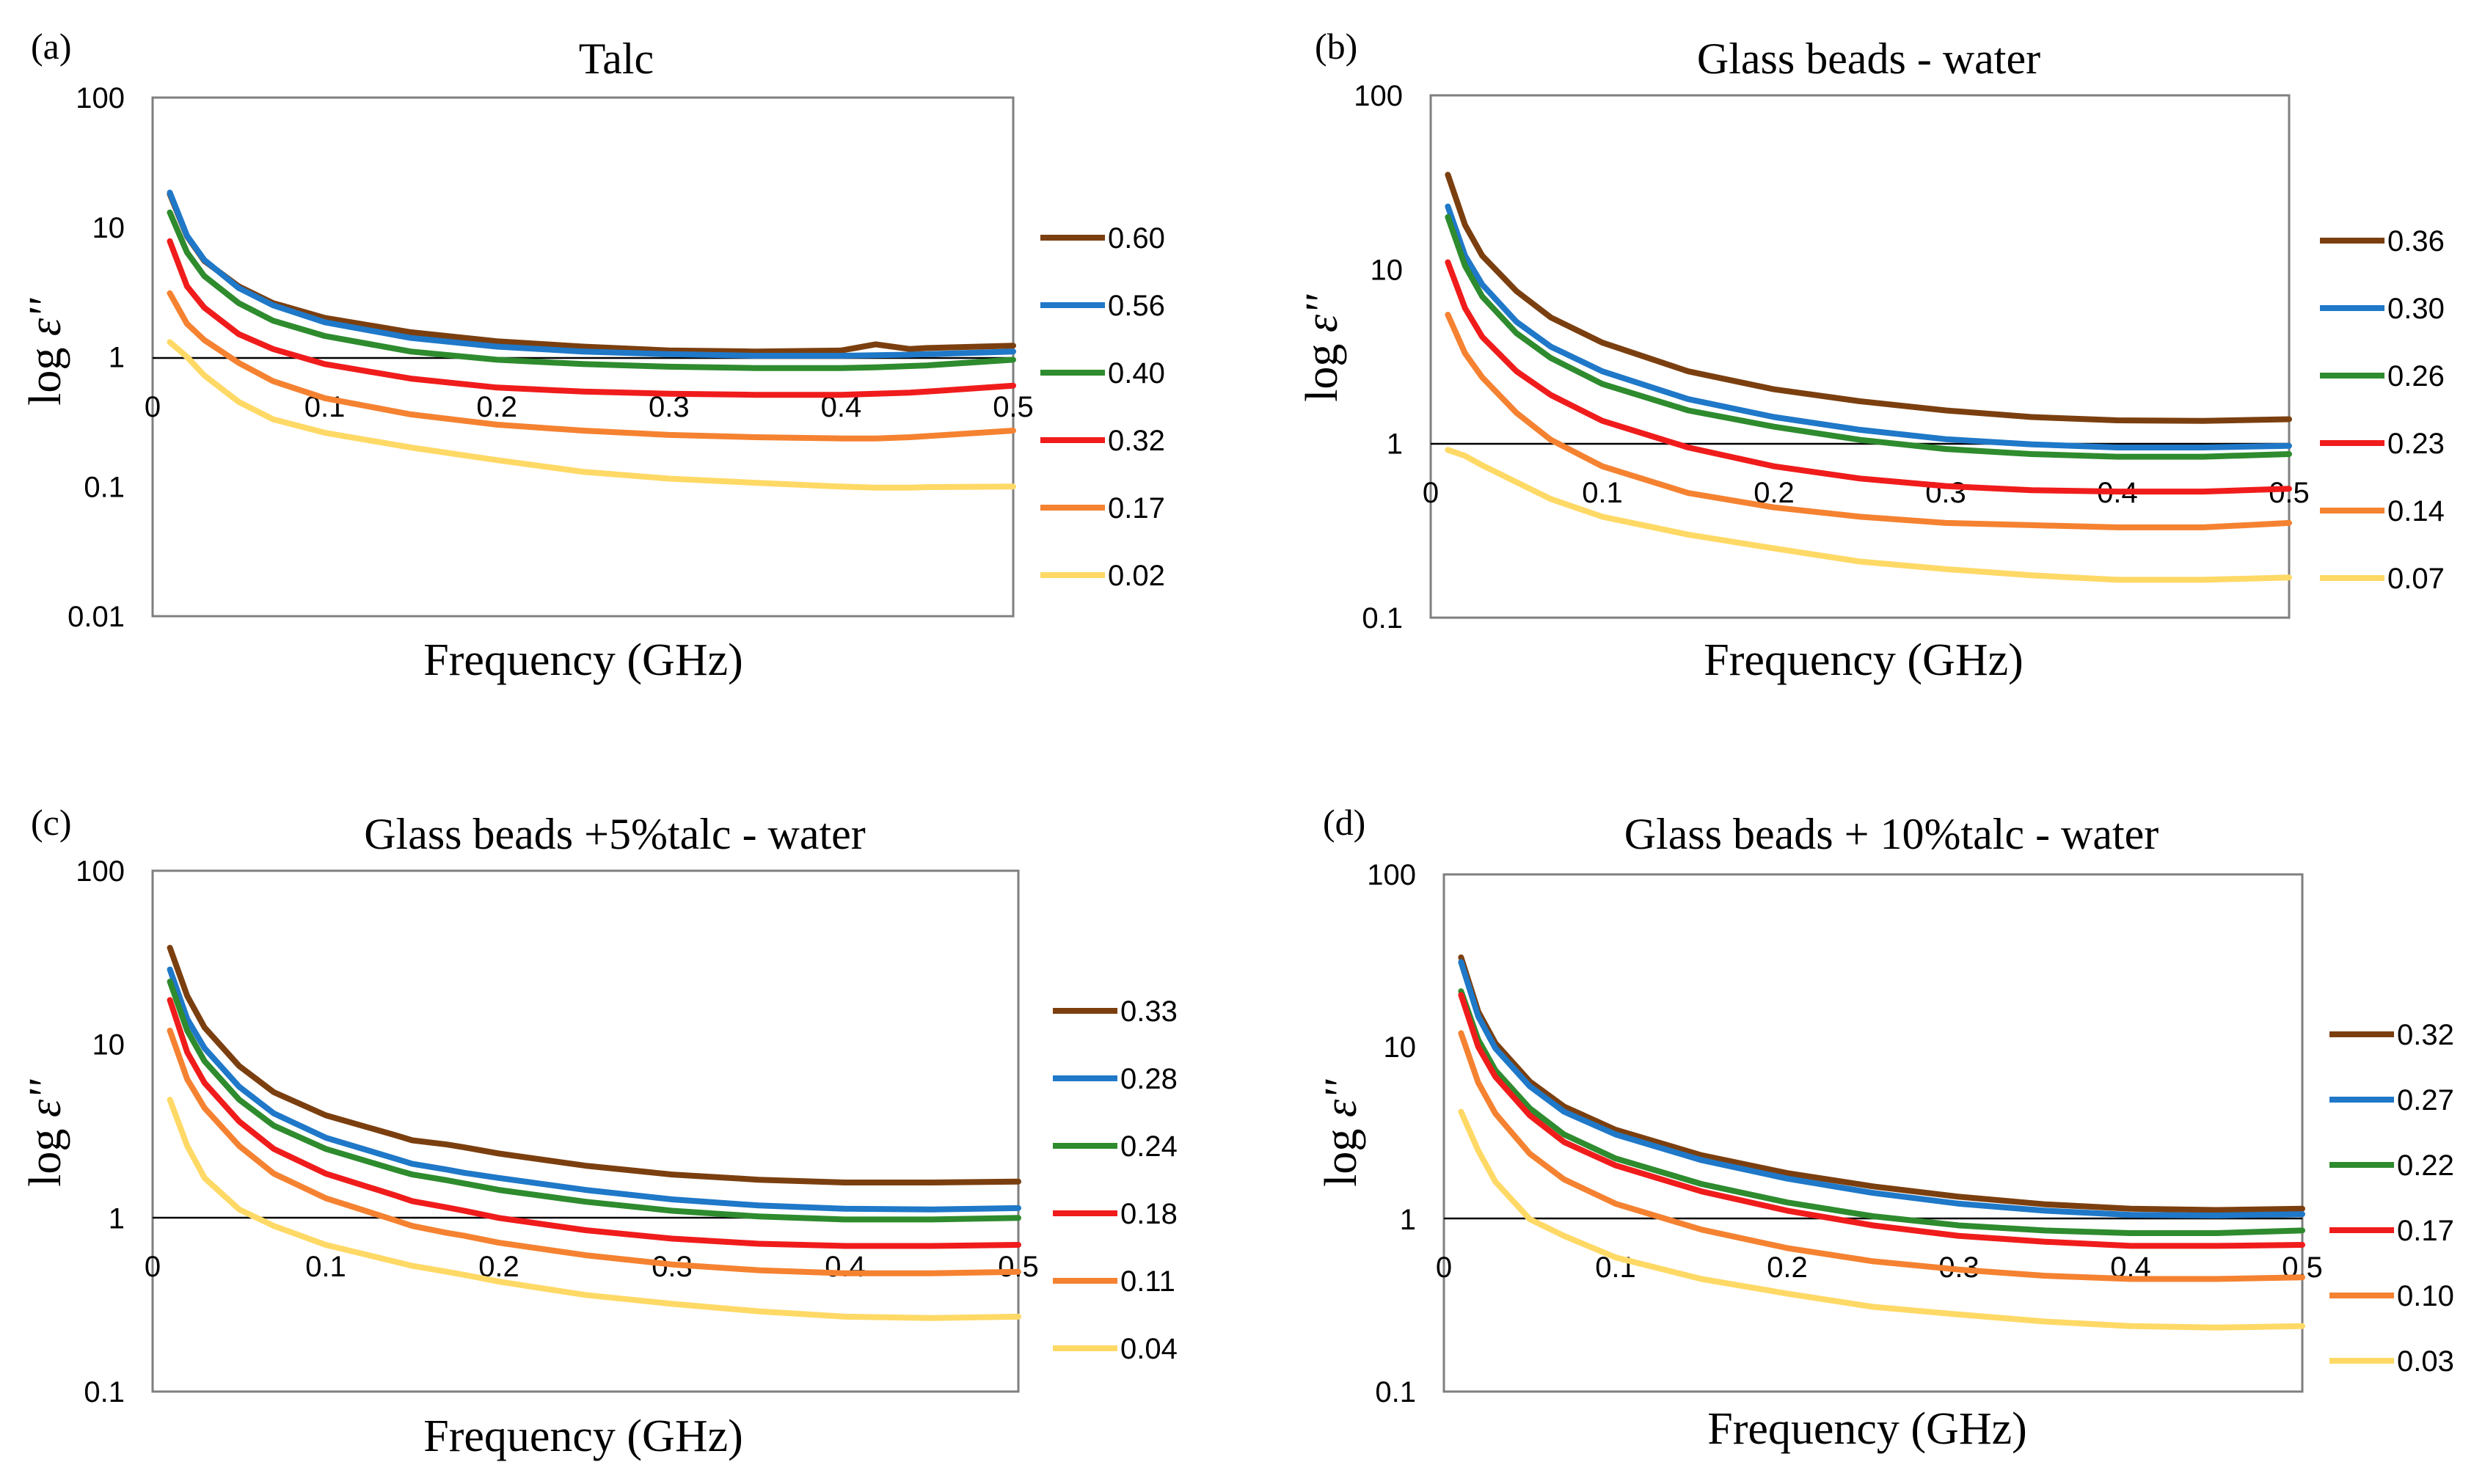  I want to click on series-line-0.40, so click(591, 290).